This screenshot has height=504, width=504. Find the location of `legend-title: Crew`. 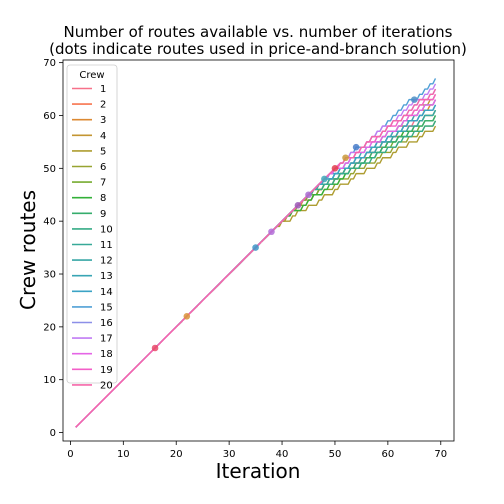

legend-title: Crew is located at coordinates (91, 75).